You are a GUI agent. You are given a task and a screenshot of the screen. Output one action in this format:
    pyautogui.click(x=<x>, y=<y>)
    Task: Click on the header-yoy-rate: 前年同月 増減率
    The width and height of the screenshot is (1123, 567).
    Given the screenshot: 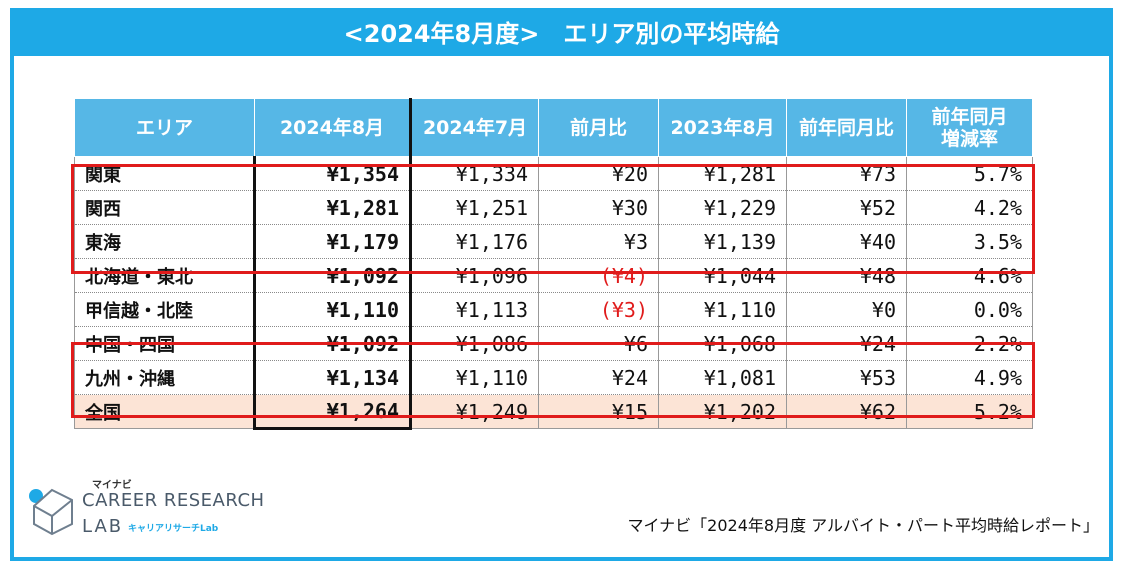 What is the action you would take?
    pyautogui.click(x=969, y=127)
    